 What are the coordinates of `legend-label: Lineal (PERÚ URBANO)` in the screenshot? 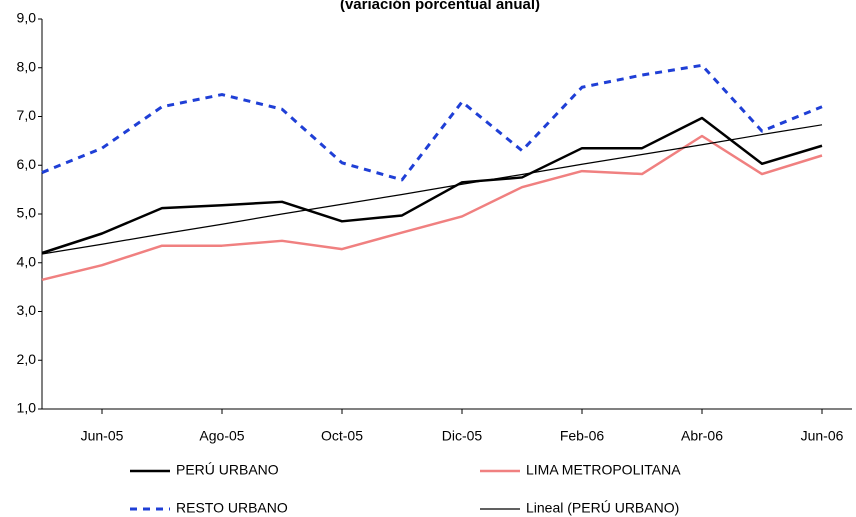 It's located at (602, 508).